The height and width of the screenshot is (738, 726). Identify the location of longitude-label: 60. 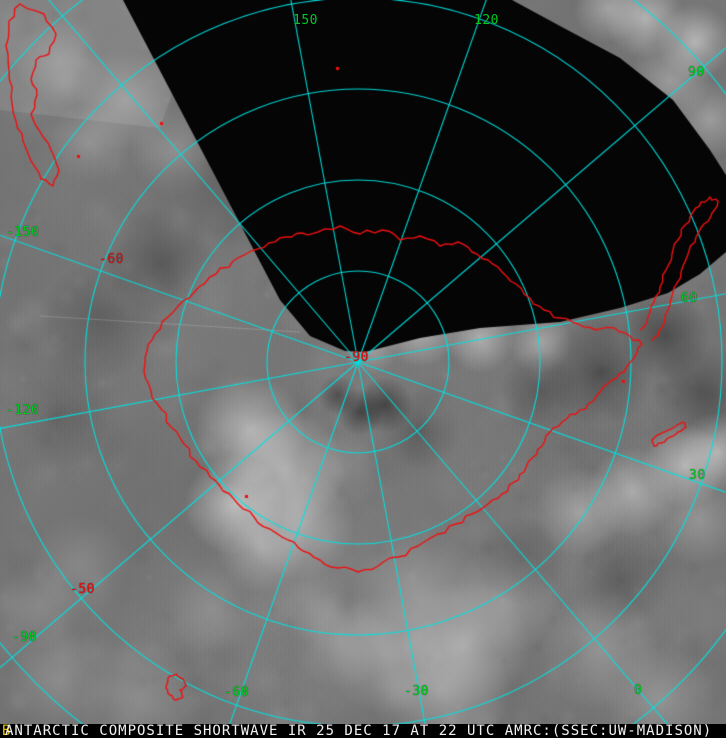
(689, 298).